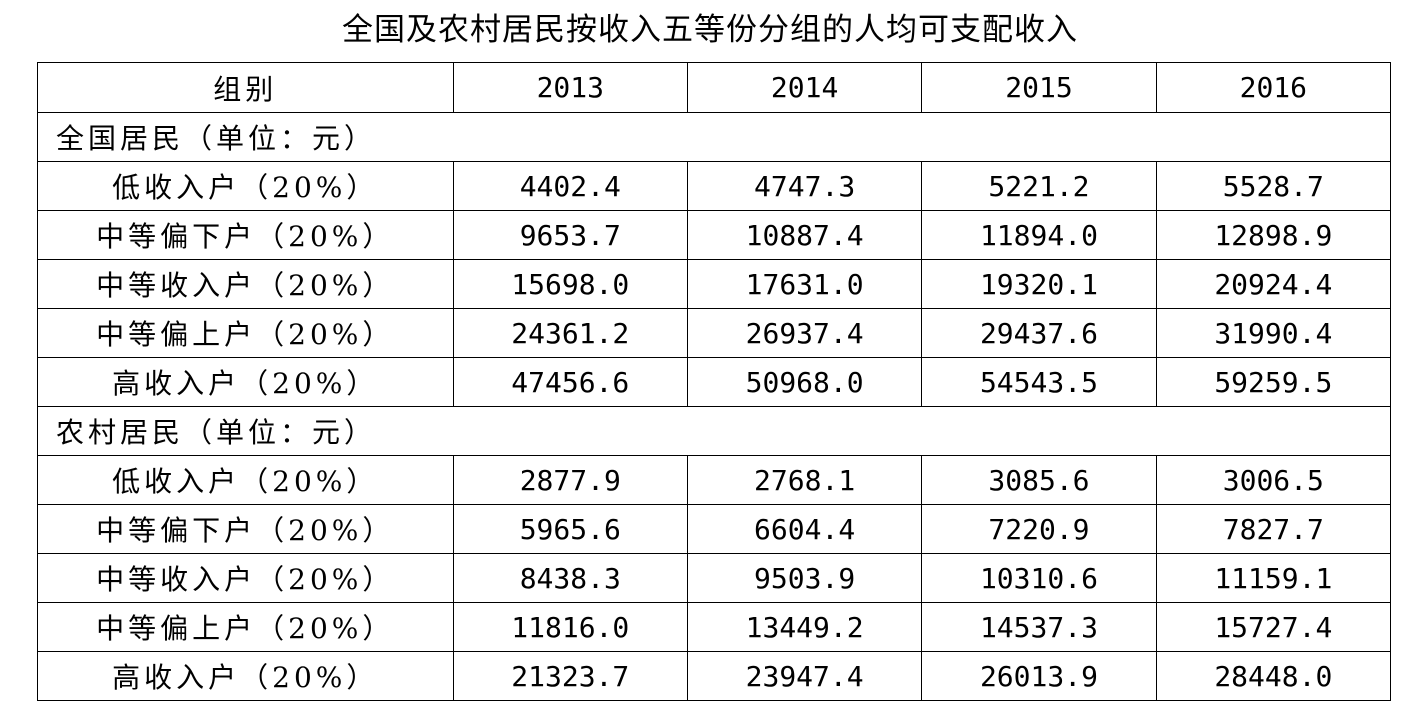 This screenshot has height=714, width=1420. I want to click on table-row: 低收入户（20%） 4402.4 4747.3 5221.2 5528.7, so click(714, 186).